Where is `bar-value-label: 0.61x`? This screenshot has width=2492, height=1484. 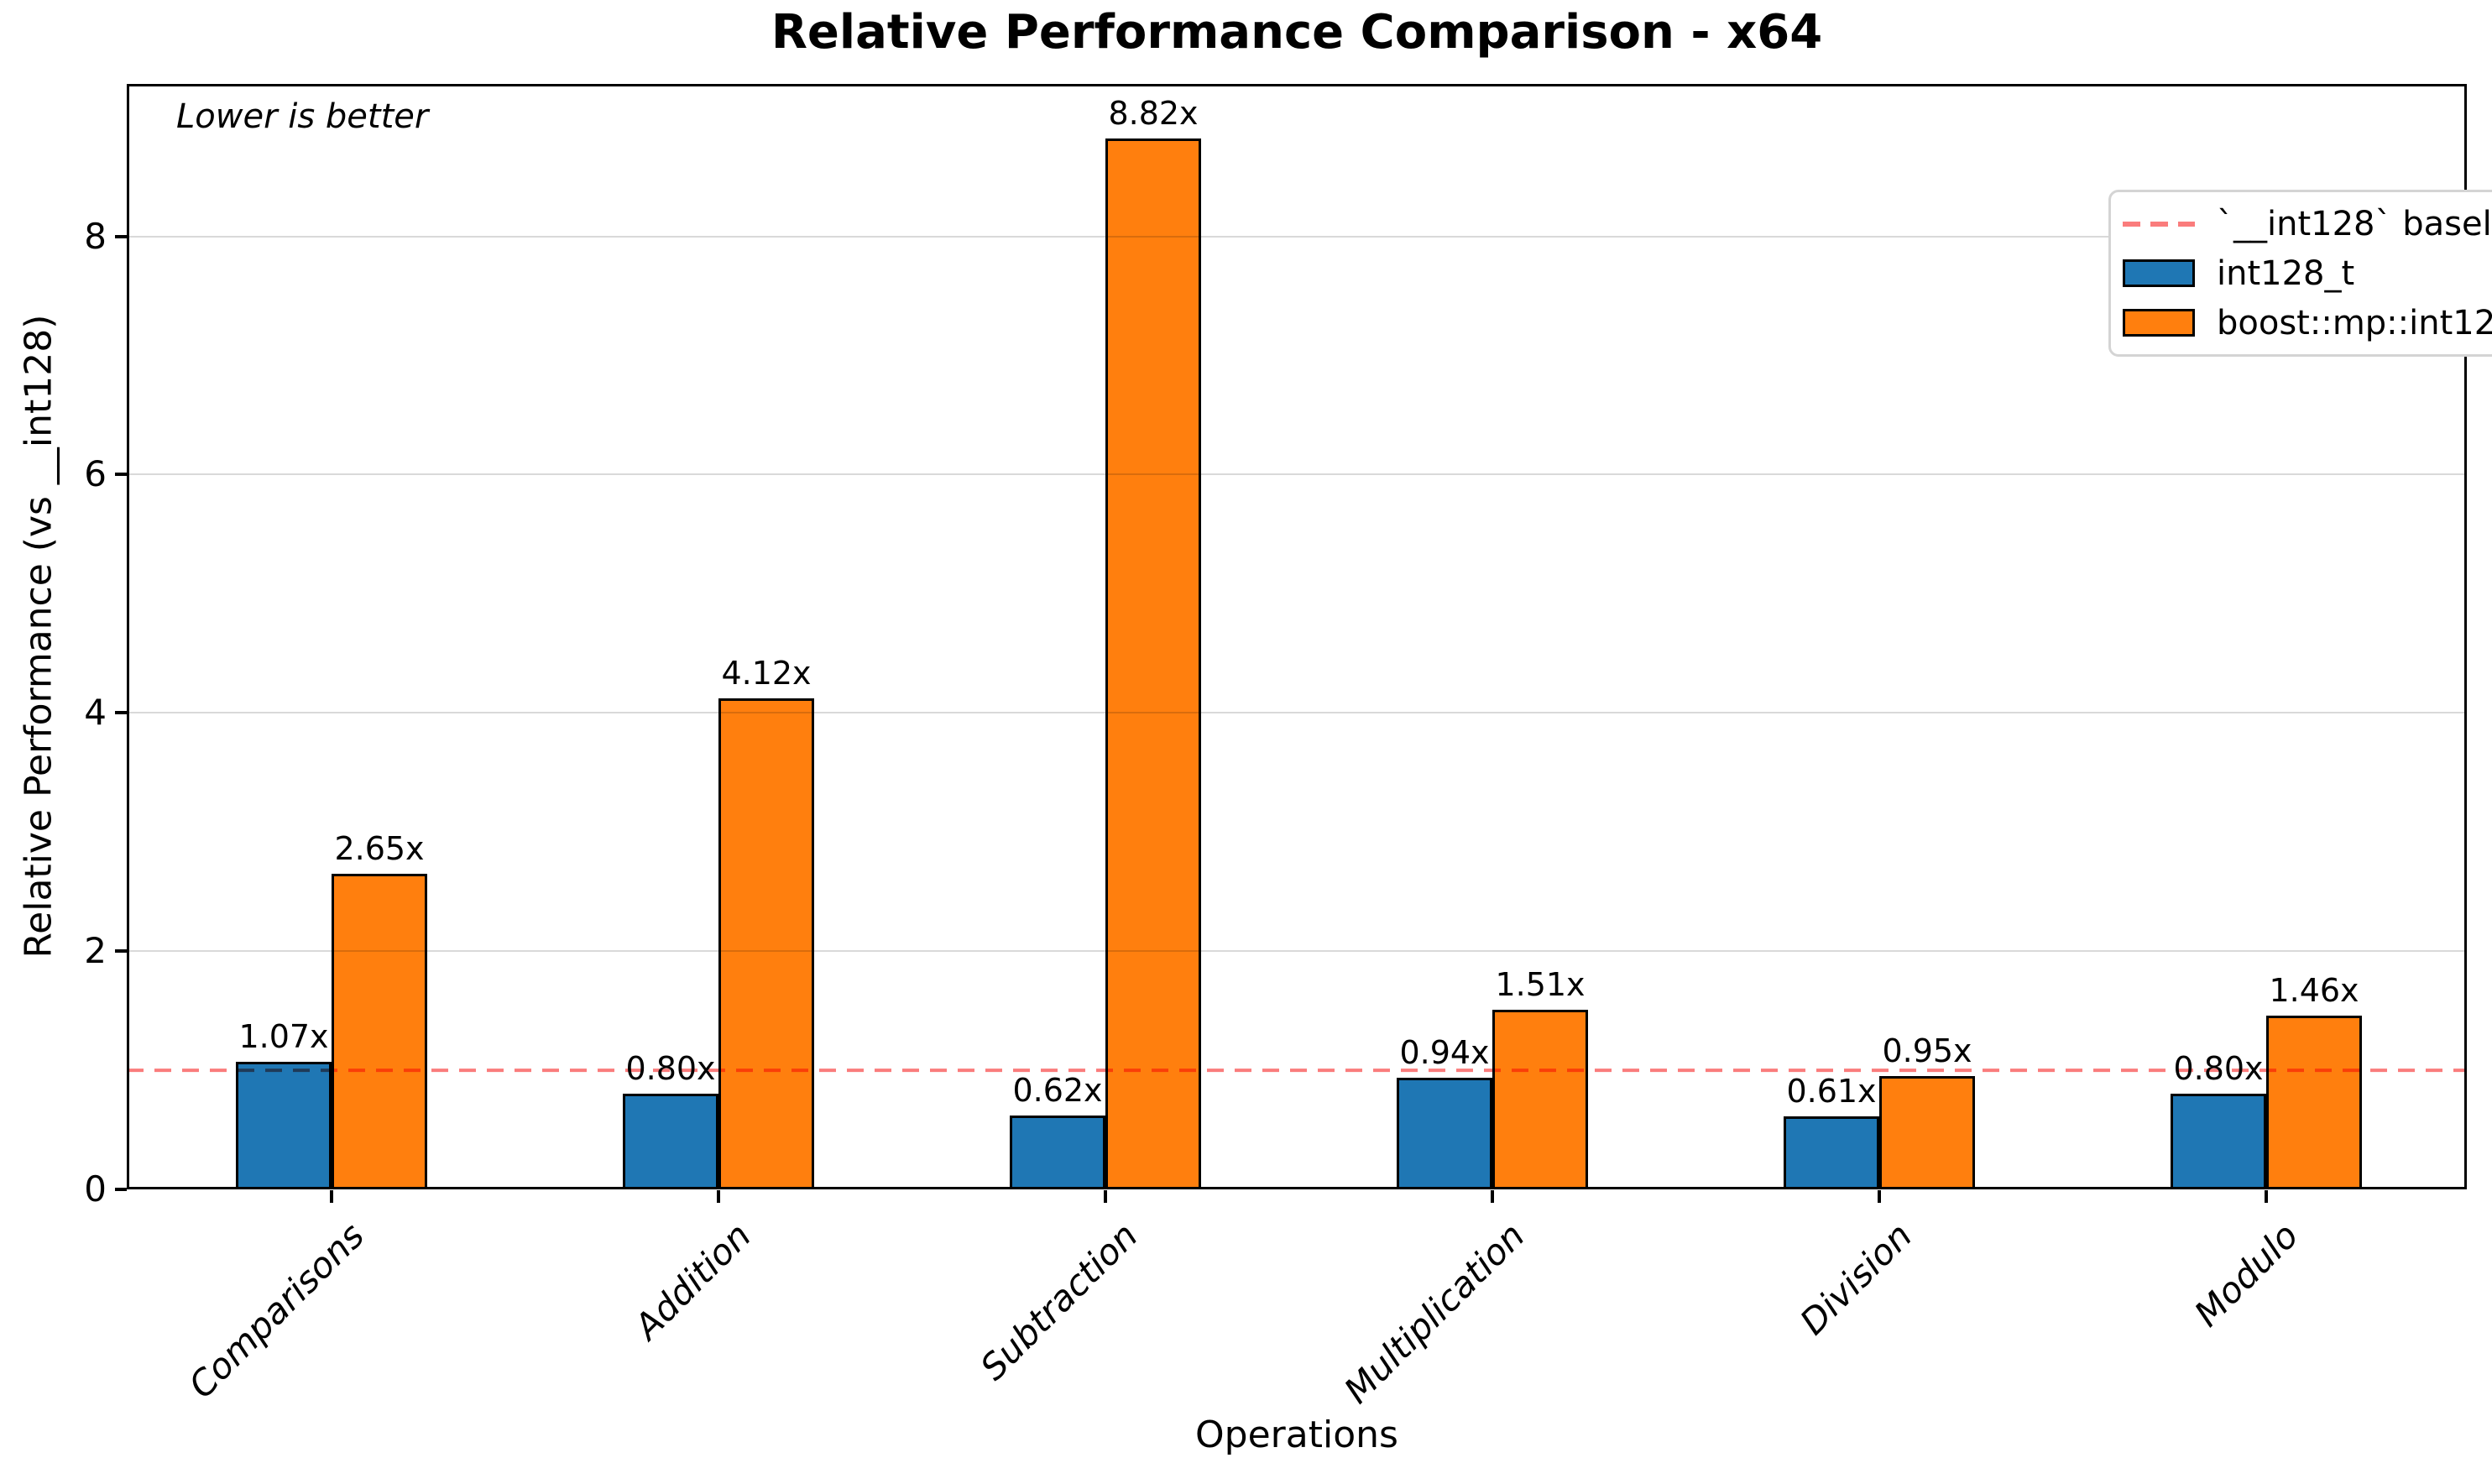 bar-value-label: 0.61x is located at coordinates (1831, 1091).